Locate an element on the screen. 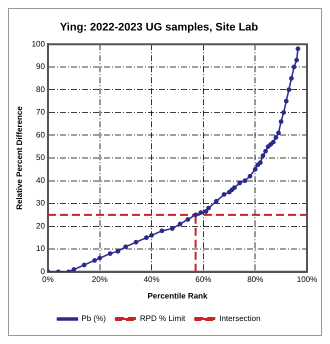 The height and width of the screenshot is (344, 330). x-tick-label: 20% is located at coordinates (100, 279).